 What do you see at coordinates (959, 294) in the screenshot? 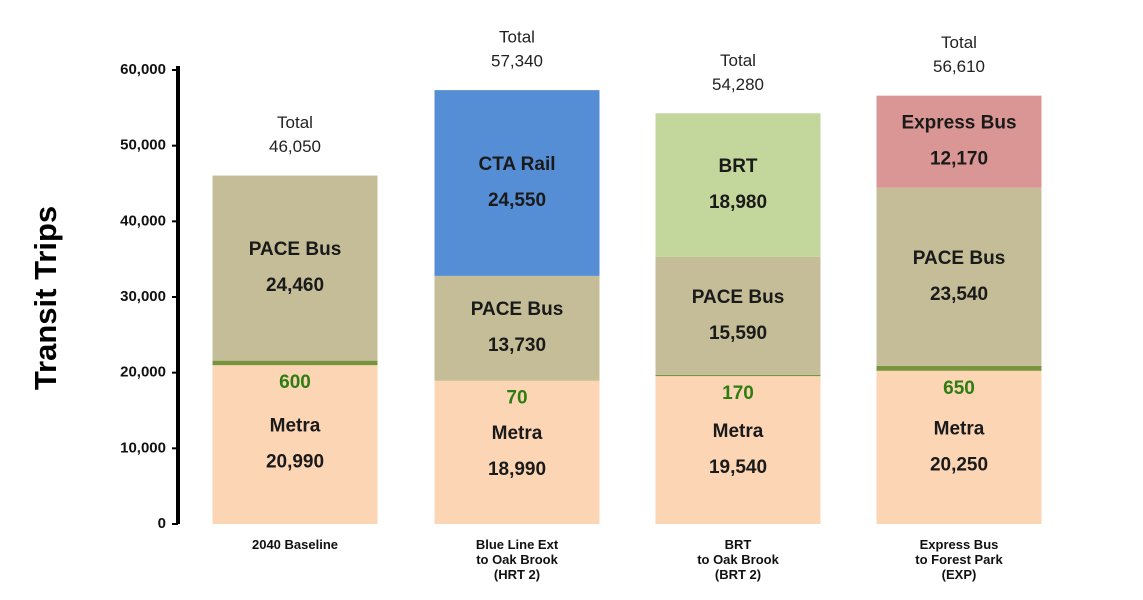
I see `segment-value: 23,540` at bounding box center [959, 294].